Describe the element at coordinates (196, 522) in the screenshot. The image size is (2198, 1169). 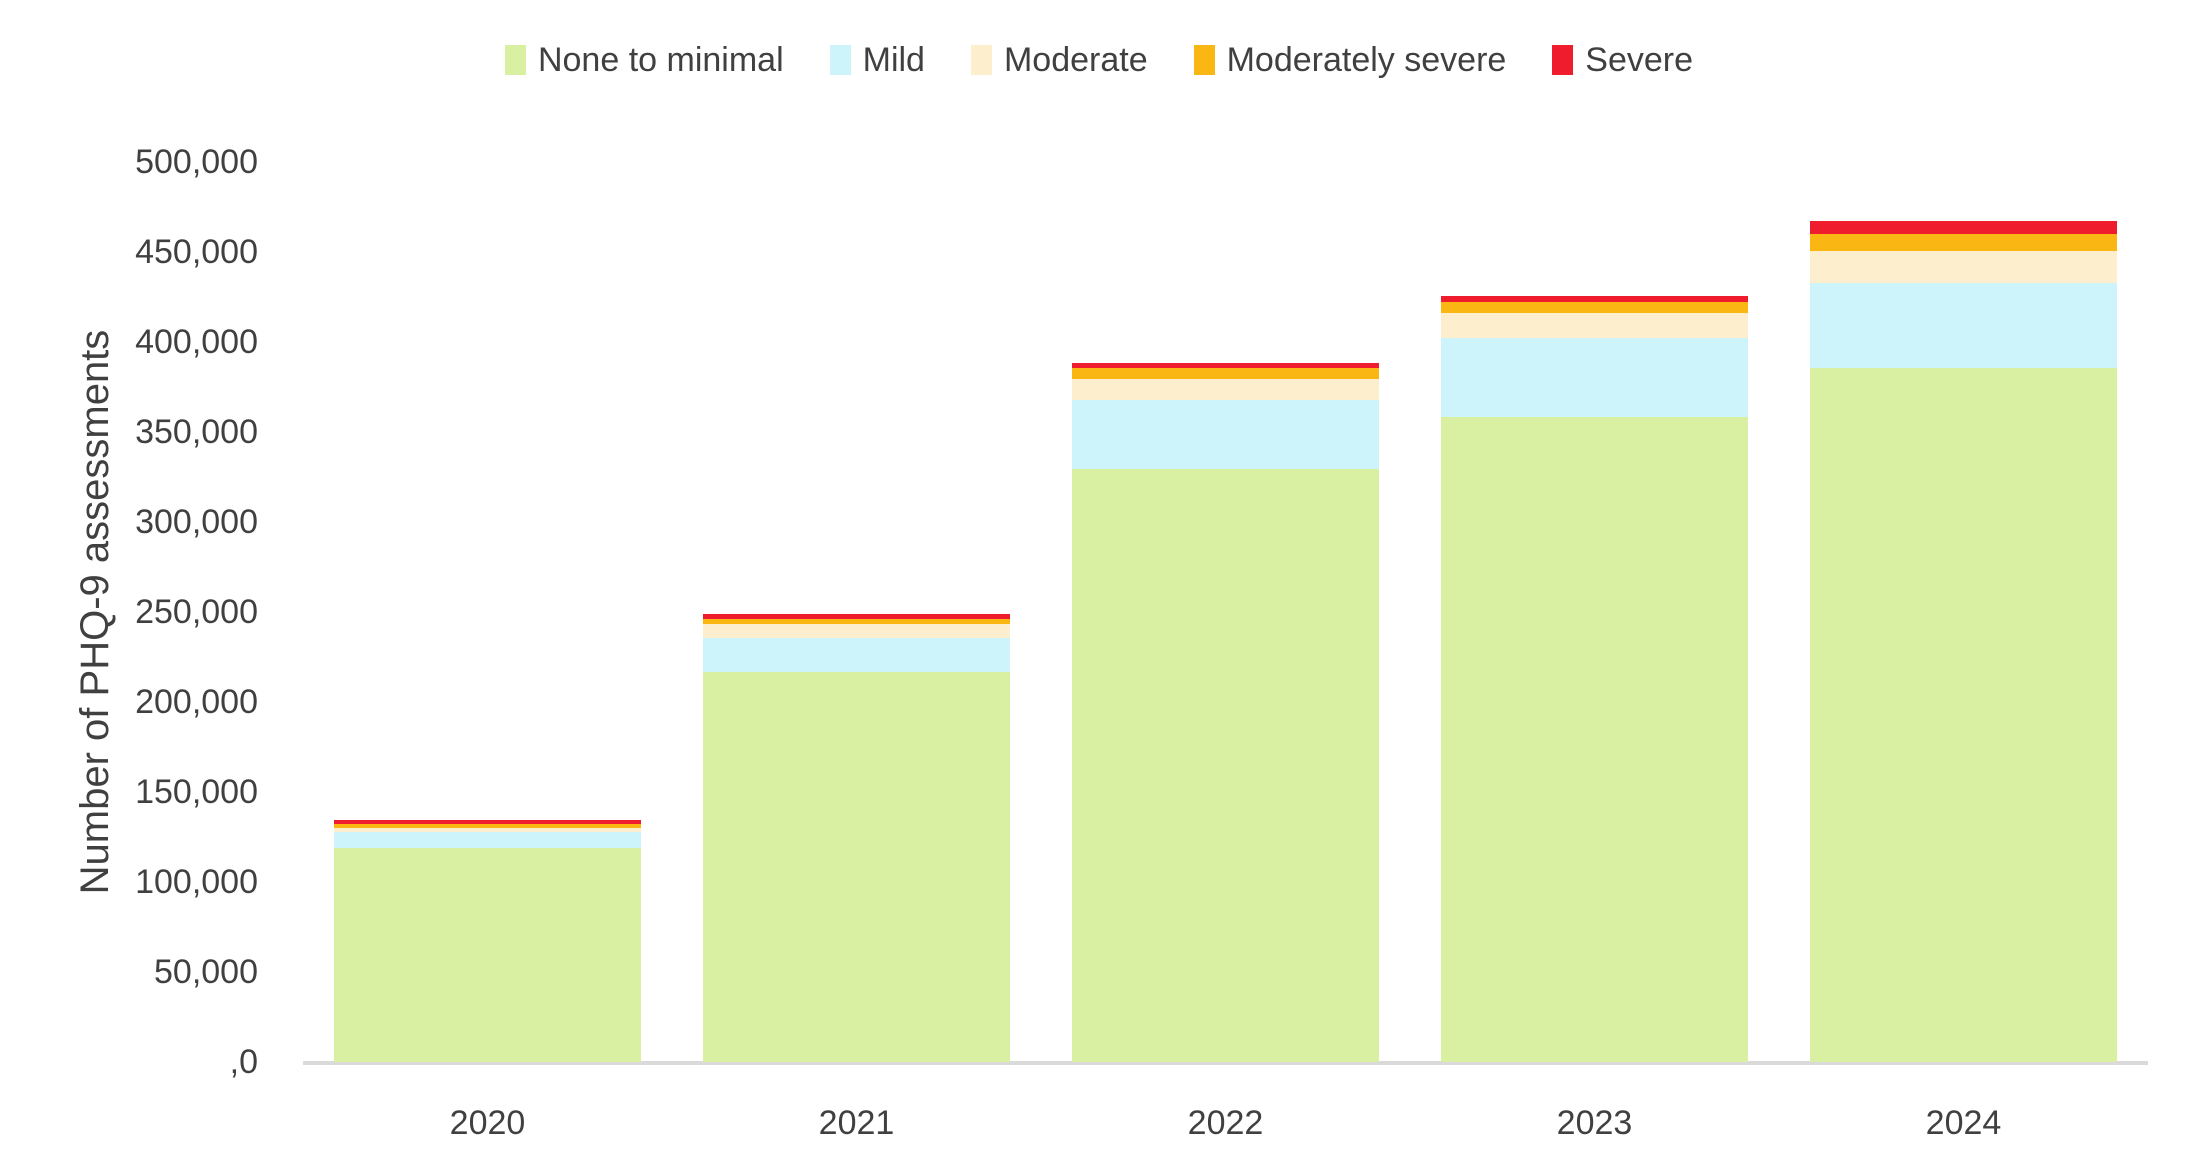
I see `y-tick-300000: 300,000` at that location.